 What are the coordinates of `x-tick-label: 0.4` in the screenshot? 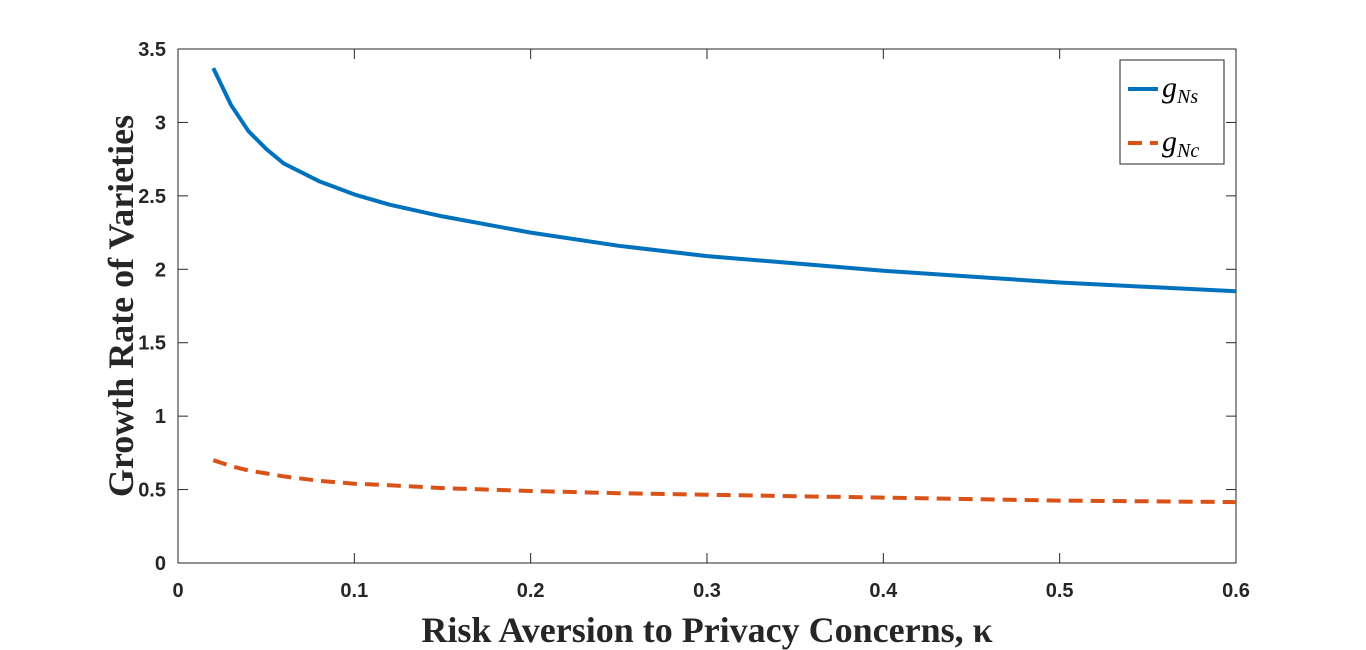 It's located at (883, 591).